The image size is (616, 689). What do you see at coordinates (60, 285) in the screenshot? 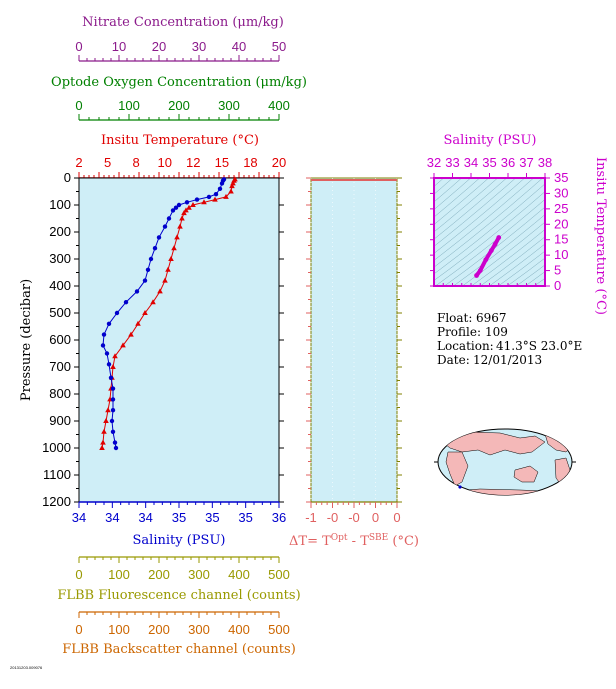
I see `pressure-tick-label: 400` at bounding box center [60, 285].